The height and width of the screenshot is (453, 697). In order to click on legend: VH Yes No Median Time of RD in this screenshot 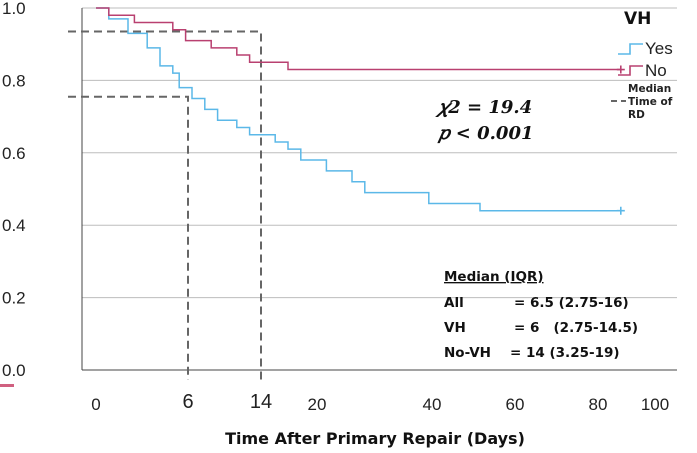, I will do `click(642, 65)`.